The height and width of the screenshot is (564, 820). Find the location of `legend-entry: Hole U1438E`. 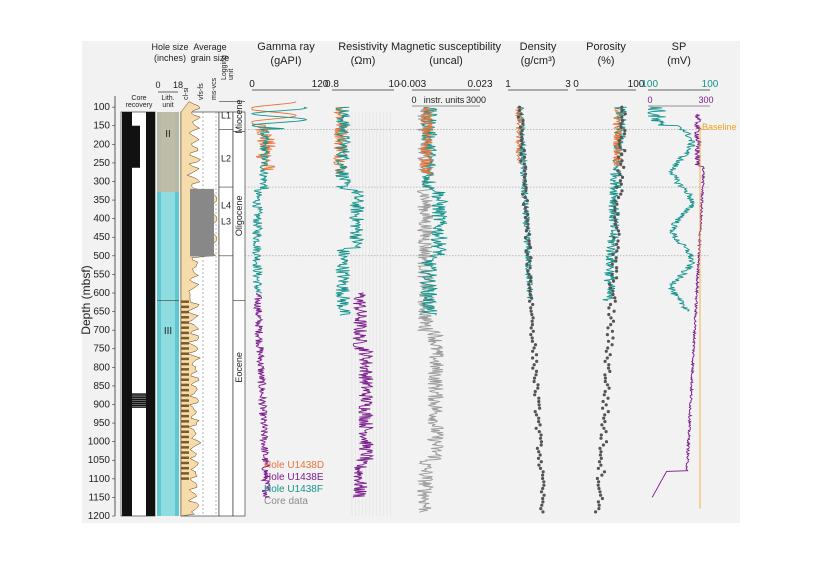

legend-entry: Hole U1438E is located at coordinates (294, 477).